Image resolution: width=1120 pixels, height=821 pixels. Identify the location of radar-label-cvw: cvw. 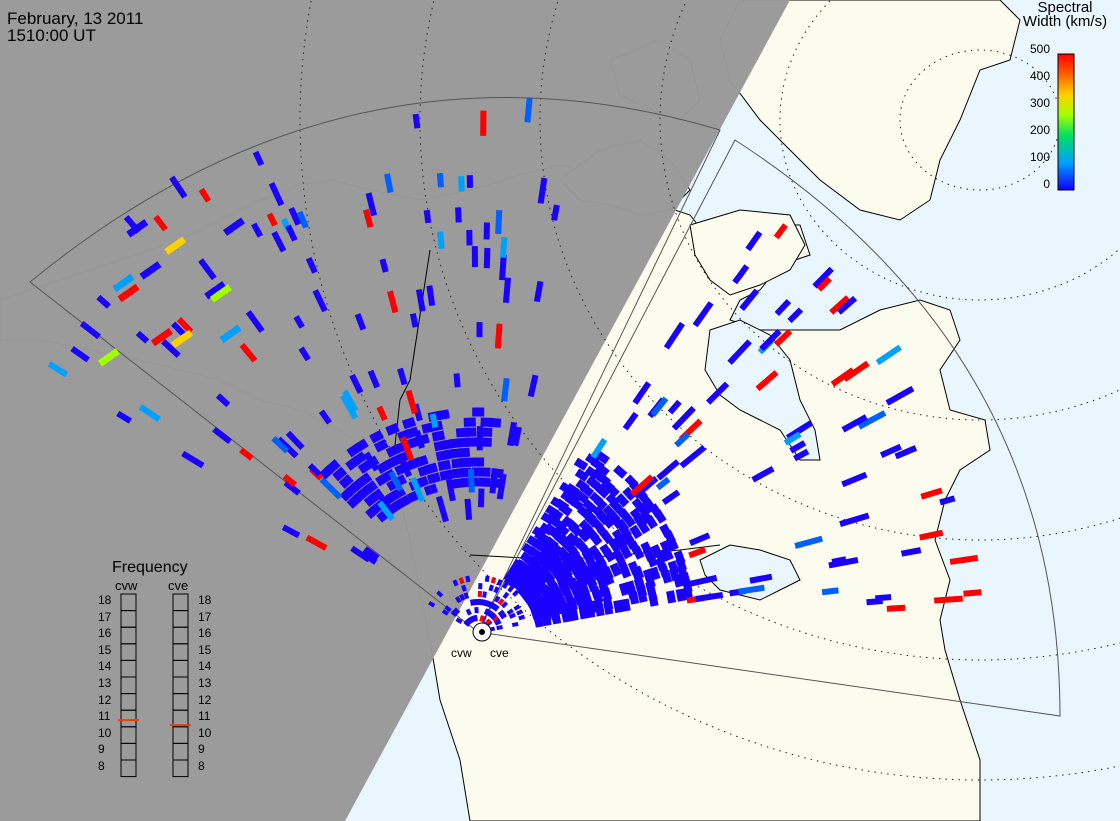
(461, 653).